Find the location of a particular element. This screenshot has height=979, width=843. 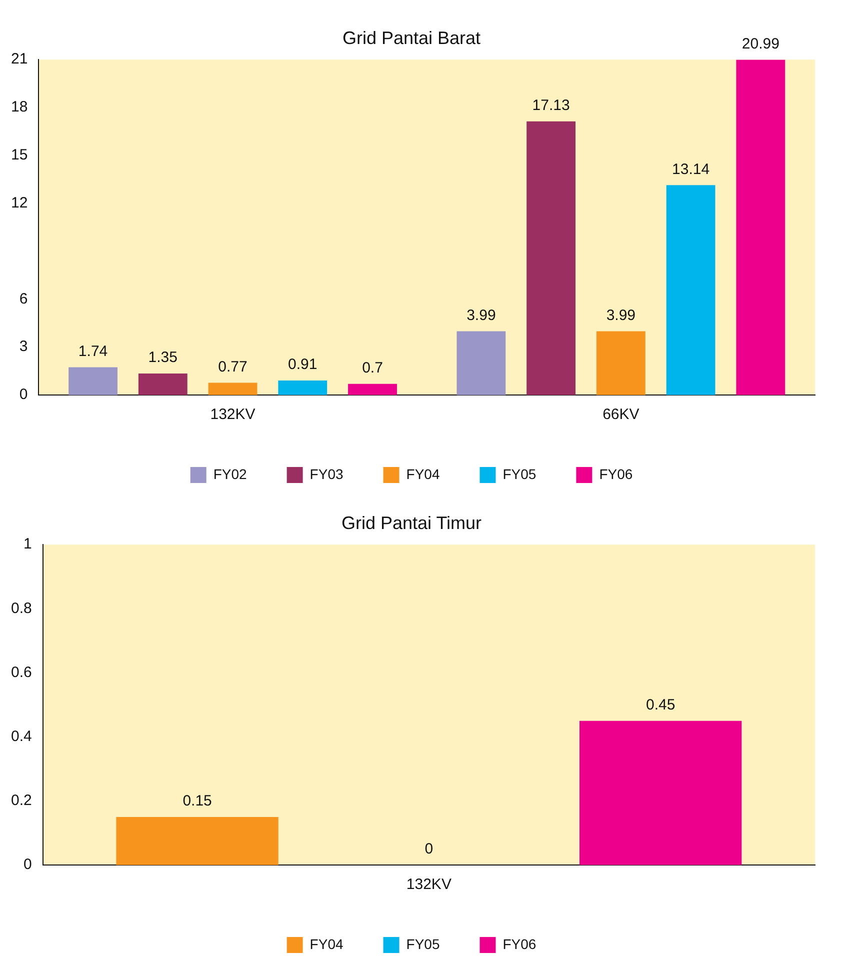

data-label: 20.99 is located at coordinates (761, 43).